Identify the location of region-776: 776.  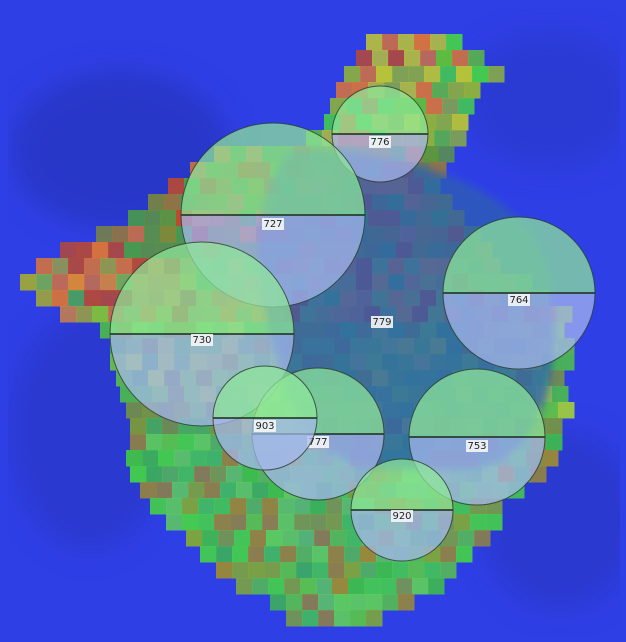
(380, 134).